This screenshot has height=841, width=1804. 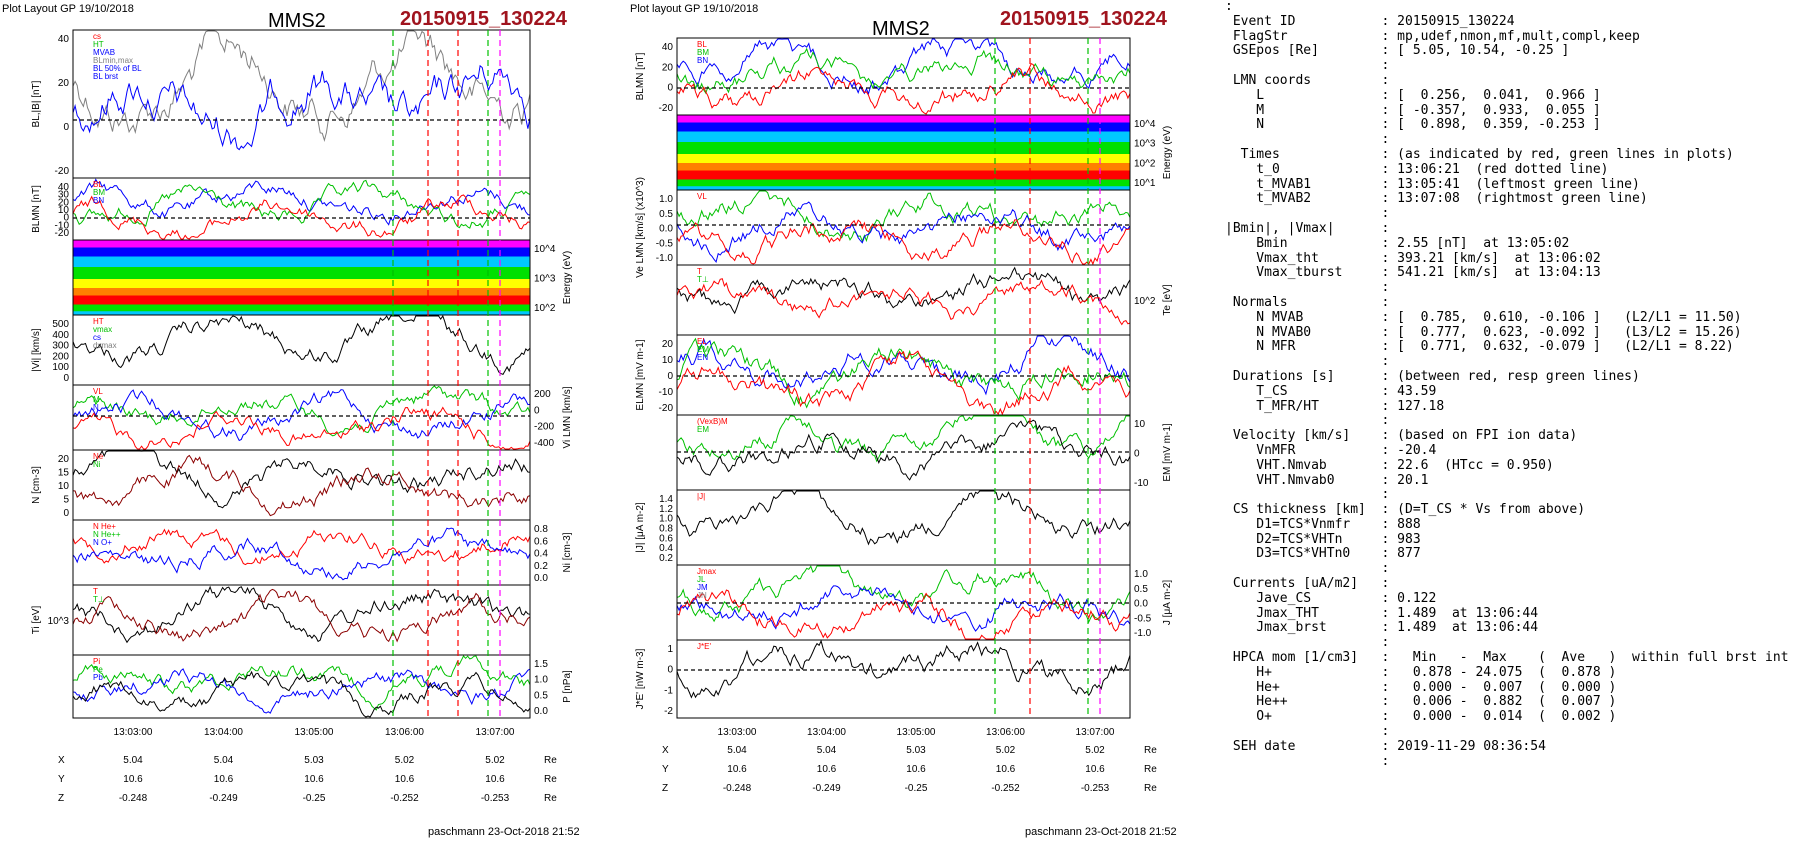 What do you see at coordinates (694, 9) in the screenshot?
I see `mid-layout-label: Plot layout GP 19/10/2018` at bounding box center [694, 9].